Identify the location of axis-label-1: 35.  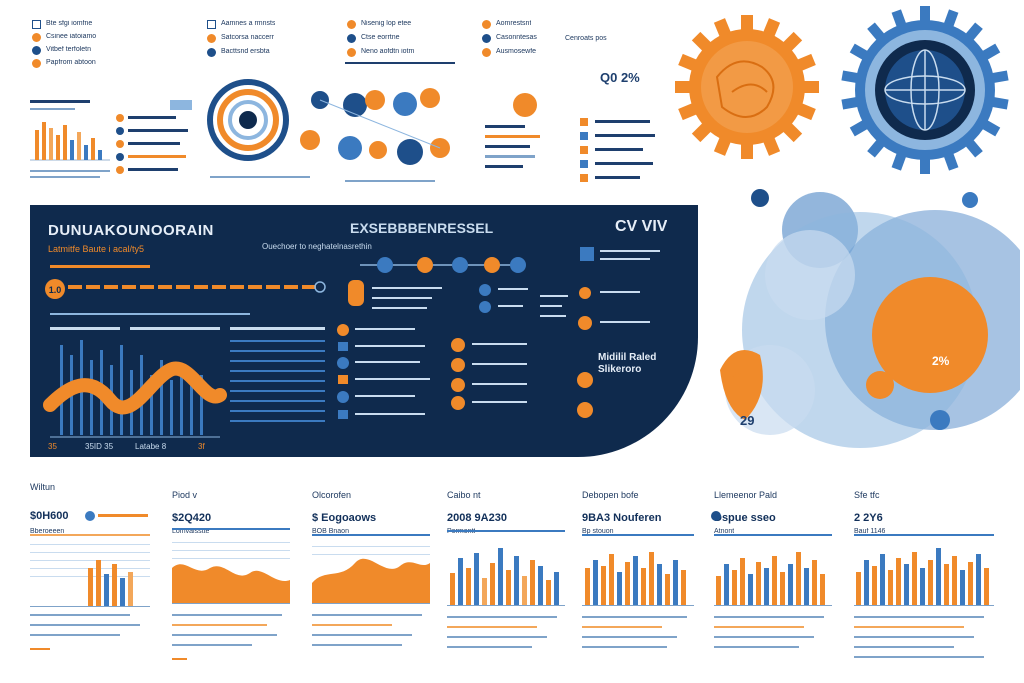
(52, 446).